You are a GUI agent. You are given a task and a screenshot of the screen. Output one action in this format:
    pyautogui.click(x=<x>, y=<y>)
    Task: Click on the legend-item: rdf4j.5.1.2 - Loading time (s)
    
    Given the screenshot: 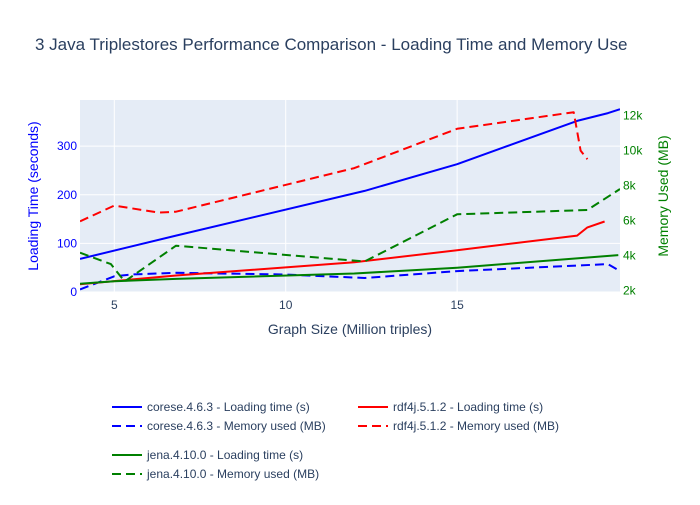 What is the action you would take?
    pyautogui.click(x=450, y=407)
    